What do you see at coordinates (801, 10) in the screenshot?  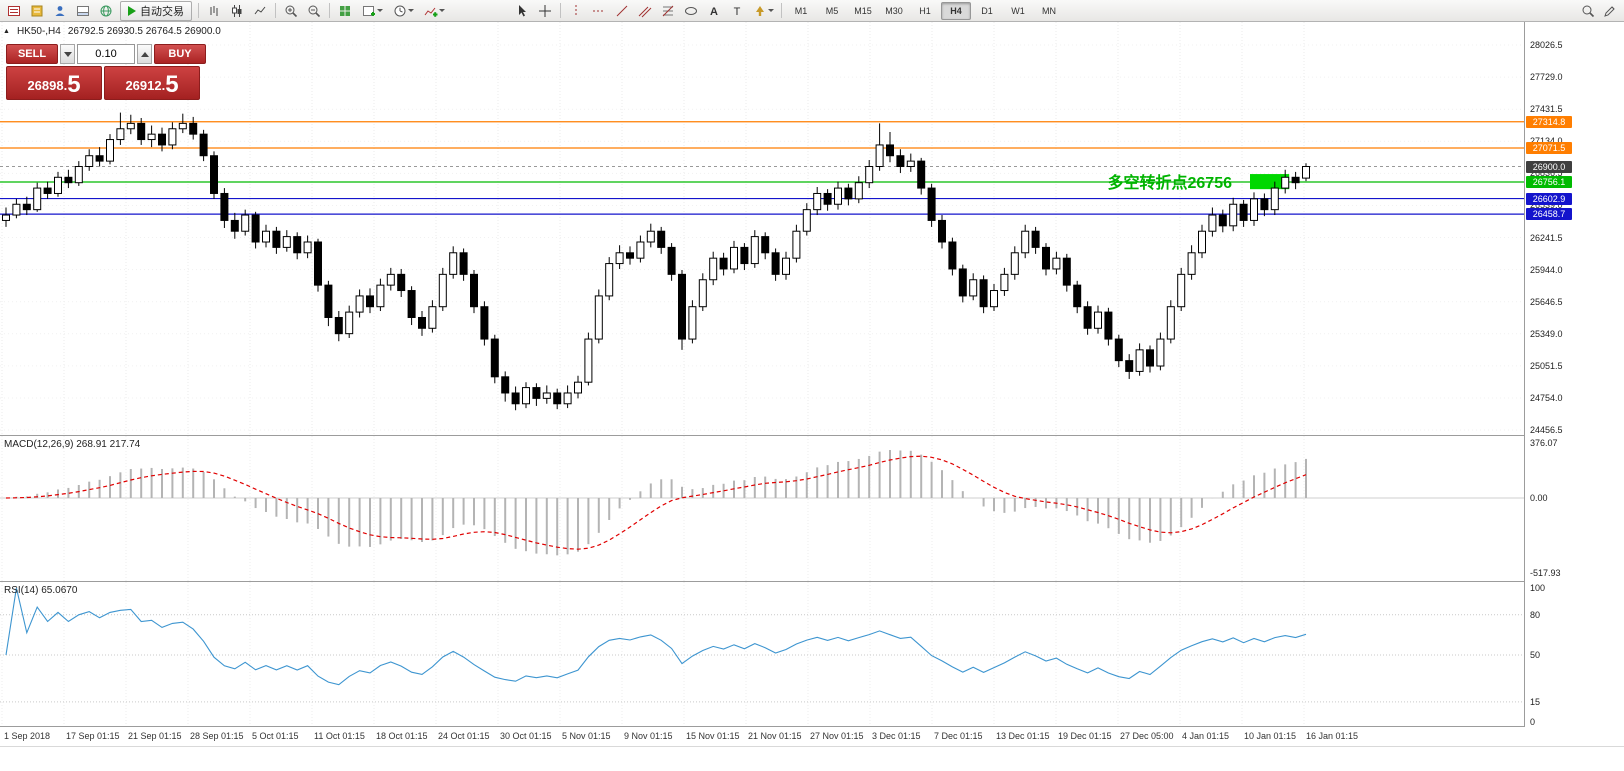 I see `timeframe-button-m1: M1` at bounding box center [801, 10].